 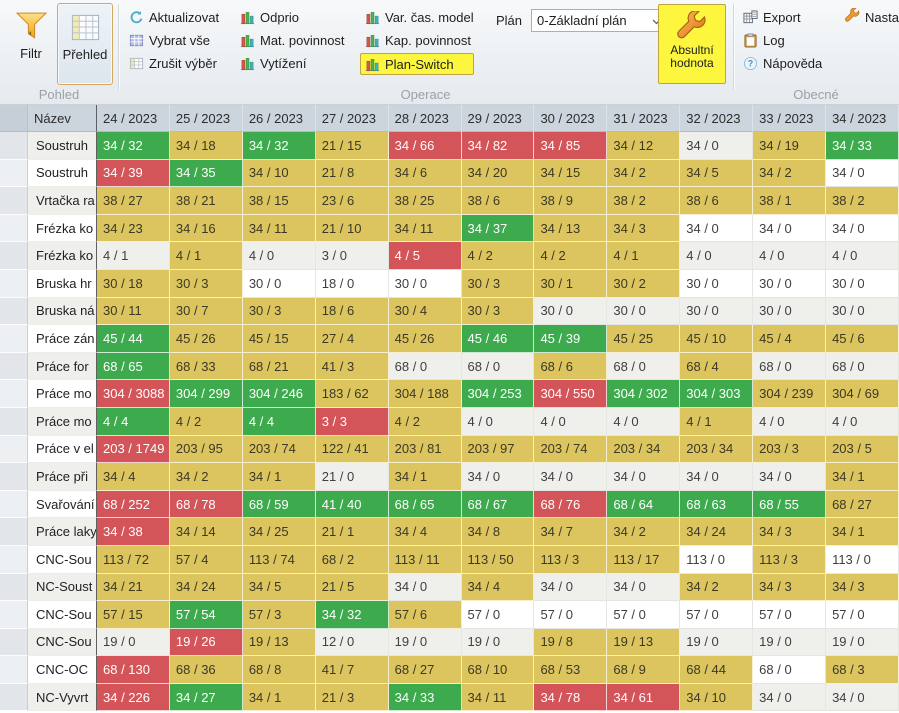 What do you see at coordinates (173, 17) in the screenshot?
I see `ribbon-button-aktualizovat: Aktualizovat` at bounding box center [173, 17].